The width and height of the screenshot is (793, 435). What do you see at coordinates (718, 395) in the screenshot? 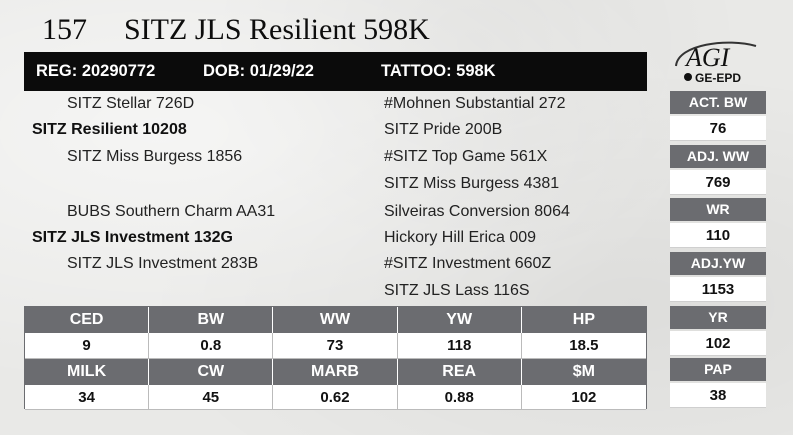
I see `perf-value: 38` at bounding box center [718, 395].